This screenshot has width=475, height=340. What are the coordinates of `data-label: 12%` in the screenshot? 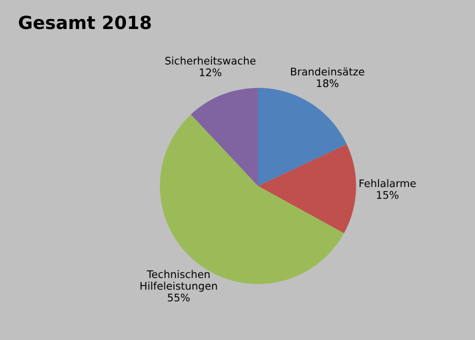 It's located at (211, 72).